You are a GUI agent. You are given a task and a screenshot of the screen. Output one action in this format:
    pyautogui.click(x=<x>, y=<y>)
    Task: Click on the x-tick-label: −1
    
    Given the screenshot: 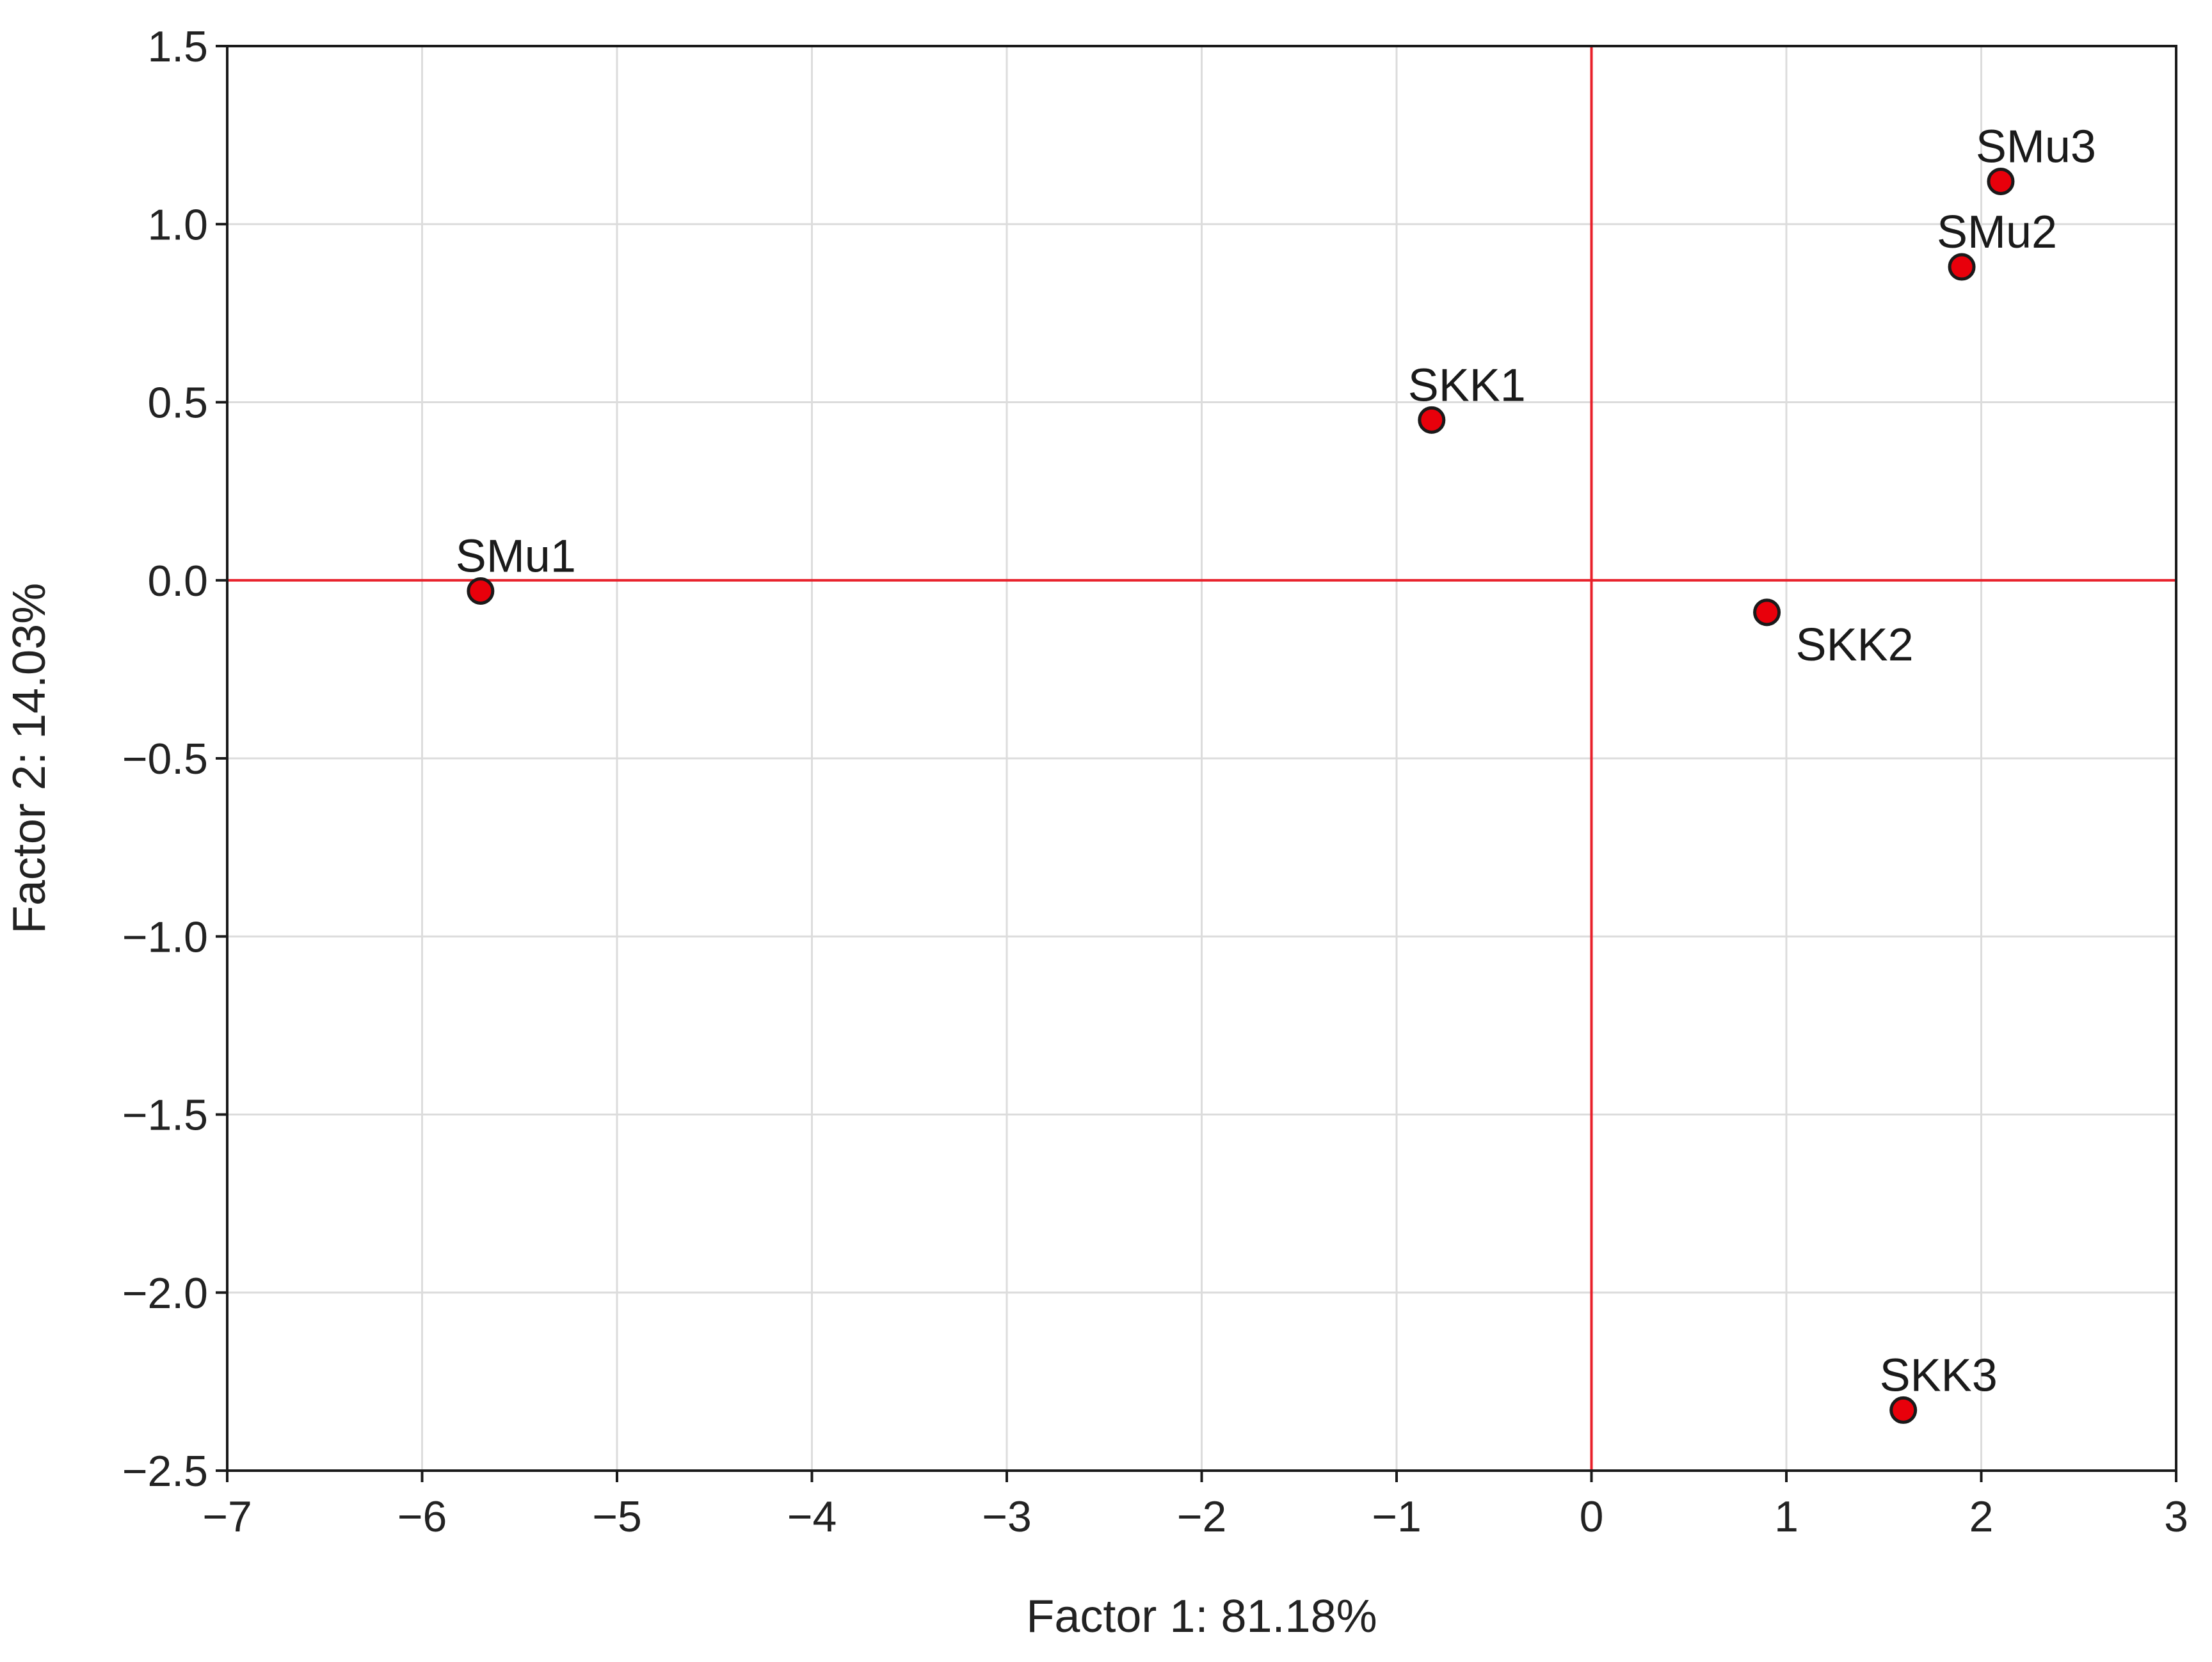 What is the action you would take?
    pyautogui.click(x=1397, y=1517)
    